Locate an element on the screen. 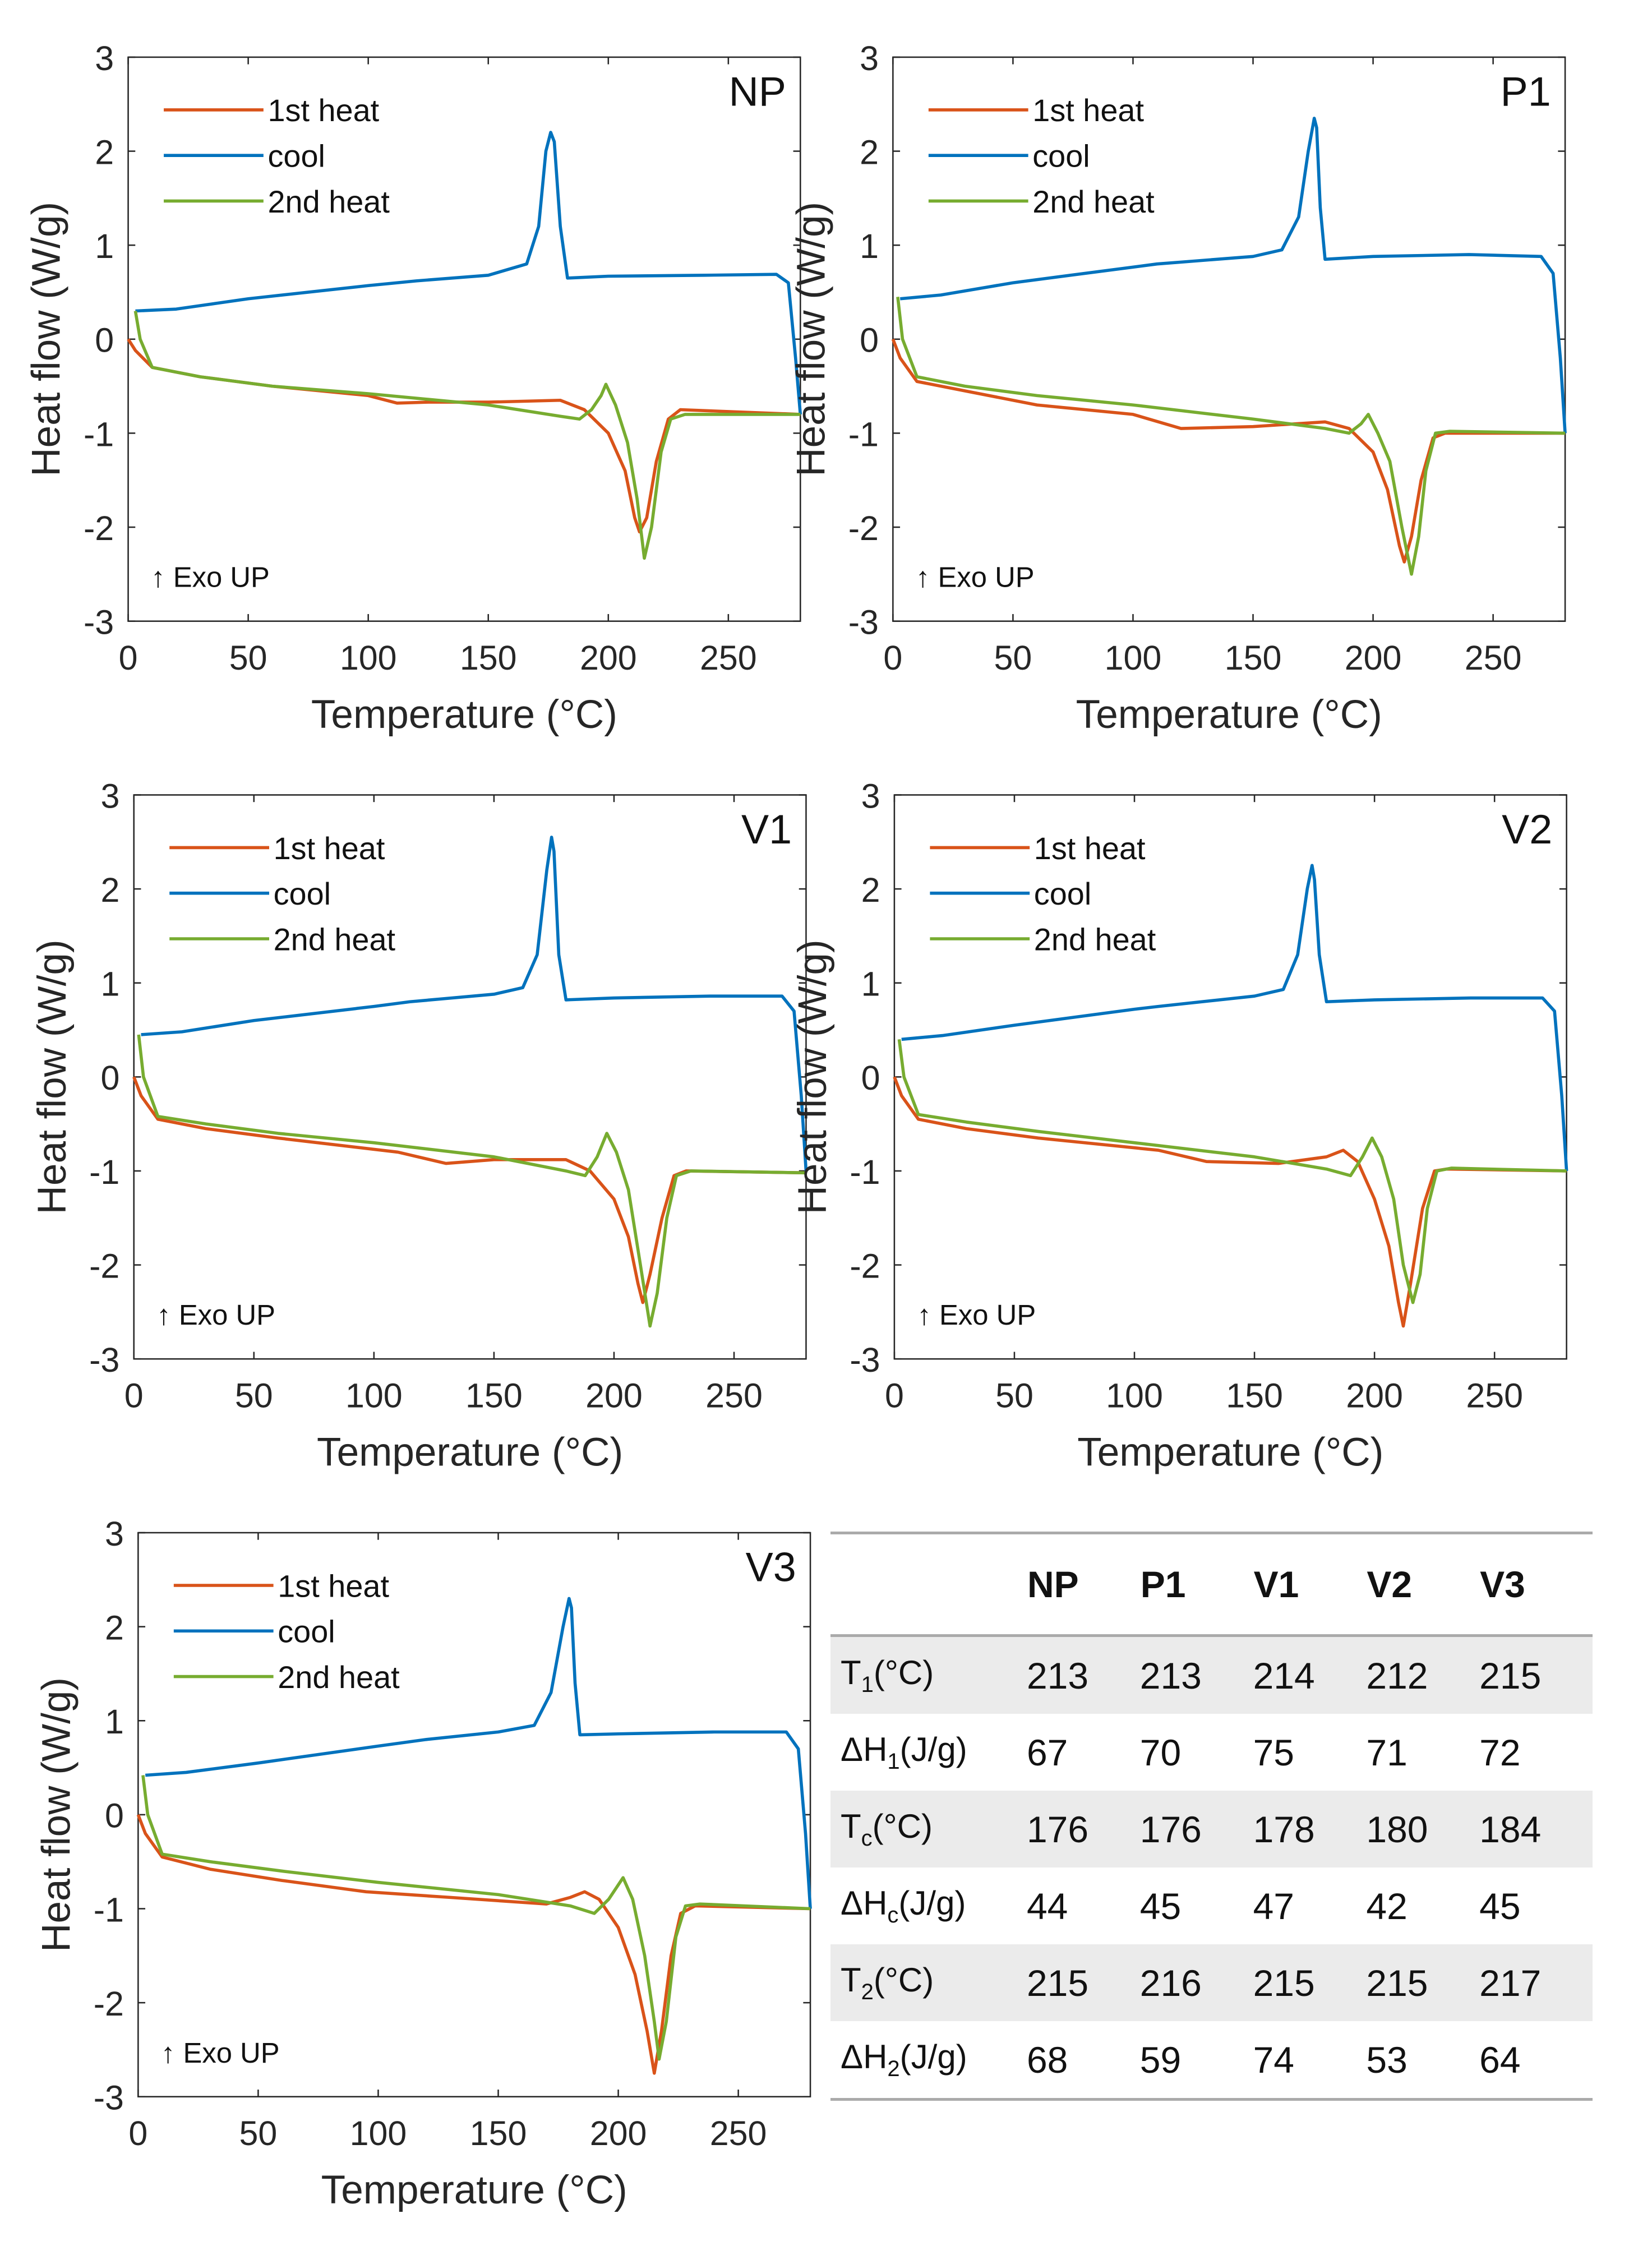  row-label: T2(°C) is located at coordinates (928, 1982).